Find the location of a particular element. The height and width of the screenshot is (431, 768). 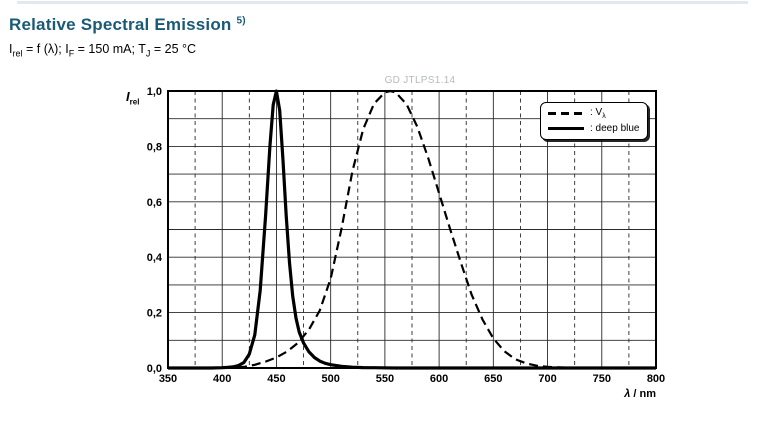

legend-row-v-lambda: : Vλ is located at coordinates (594, 113).